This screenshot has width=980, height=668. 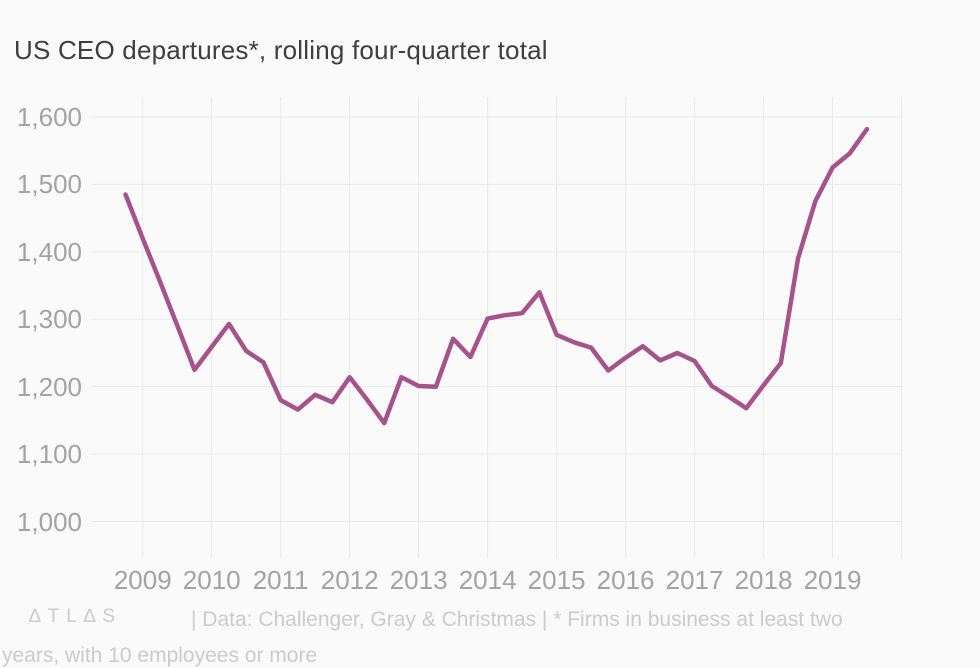 I want to click on x-tick-label: 2012, so click(x=349, y=580).